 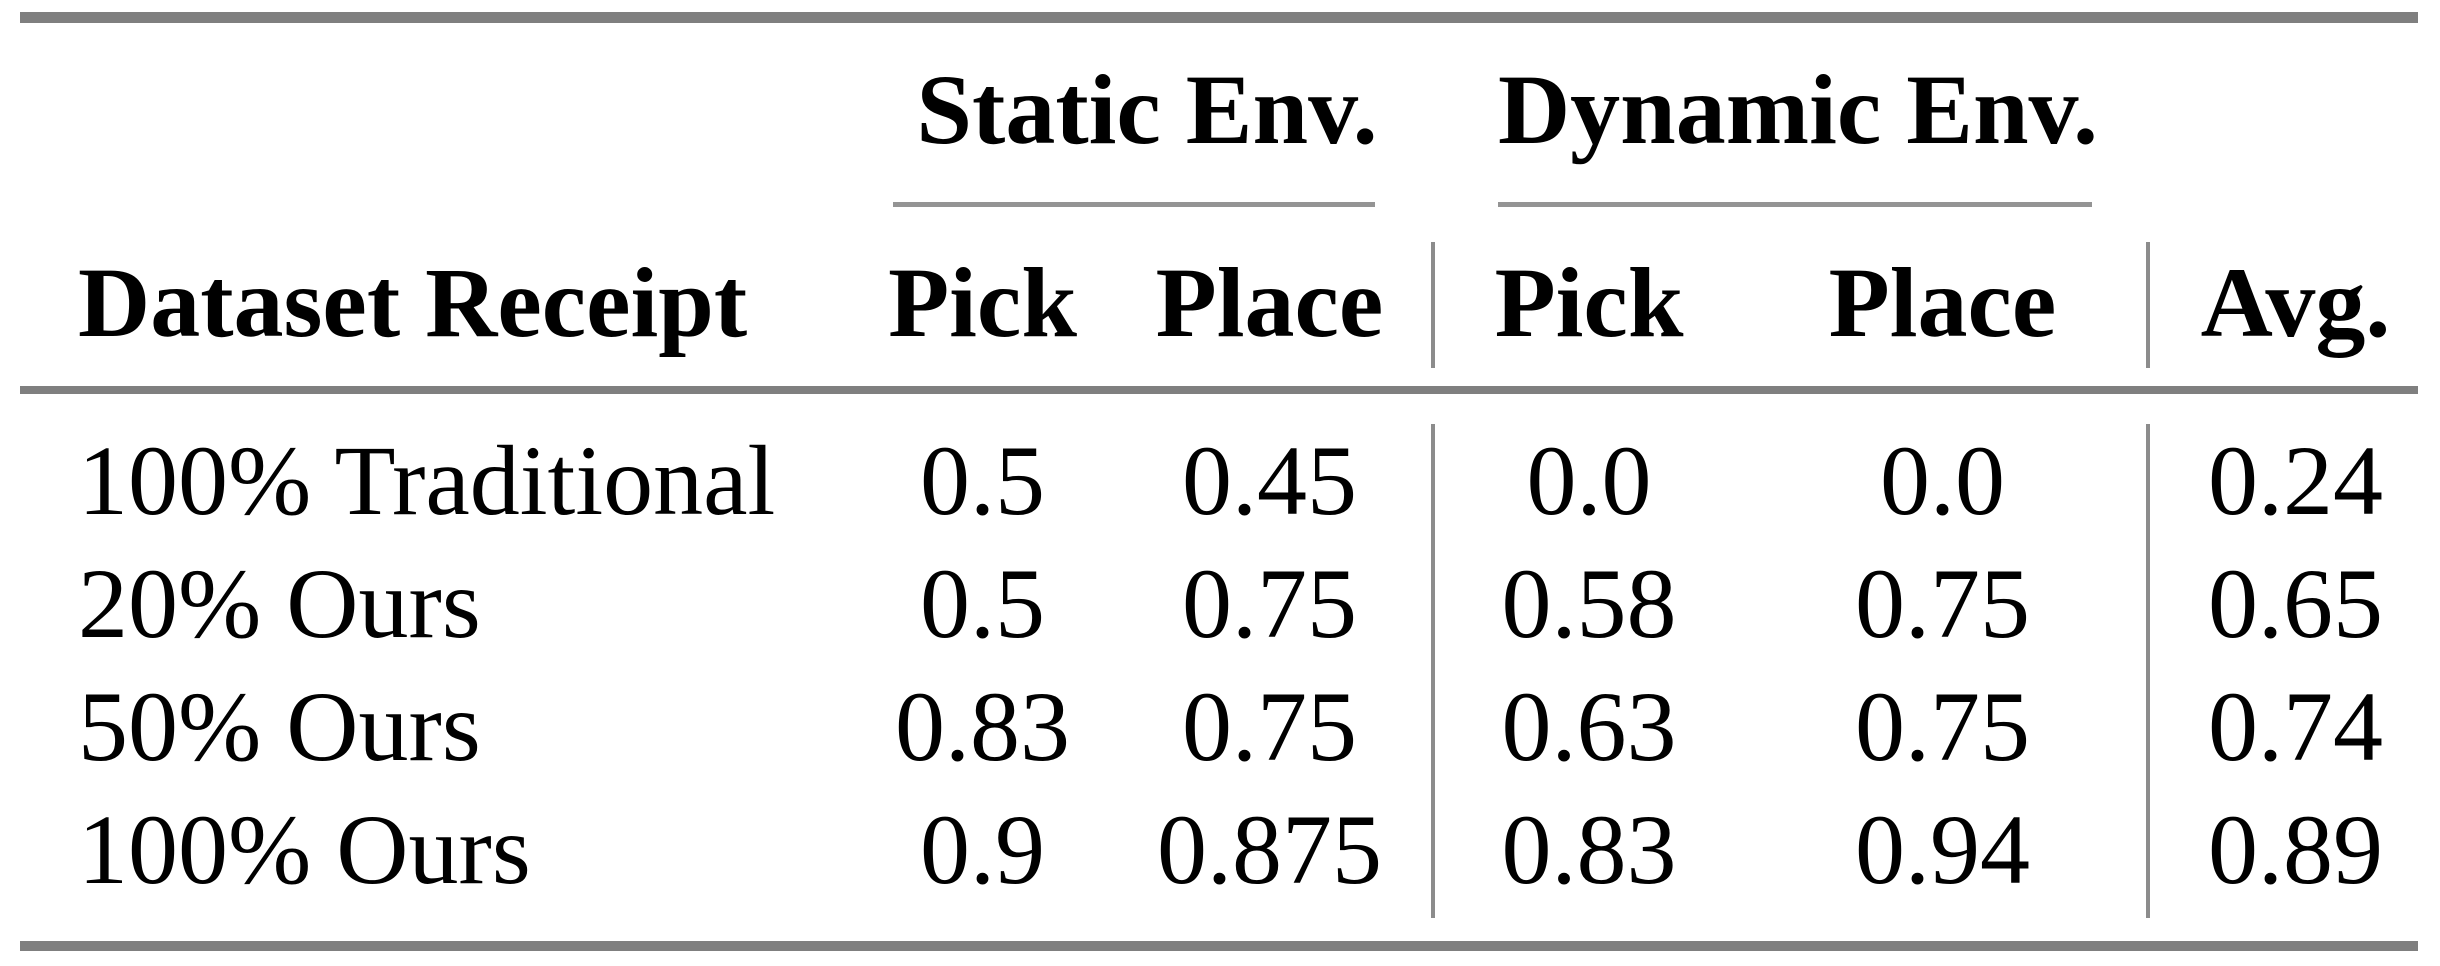 I want to click on static-place-value: 0.45, so click(x=1269, y=480).